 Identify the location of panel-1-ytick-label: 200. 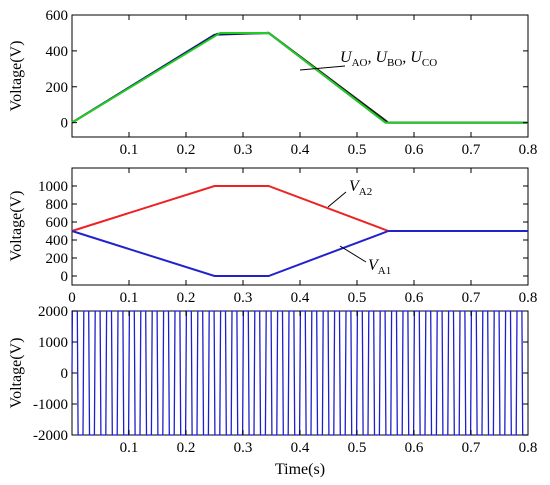
(57, 88).